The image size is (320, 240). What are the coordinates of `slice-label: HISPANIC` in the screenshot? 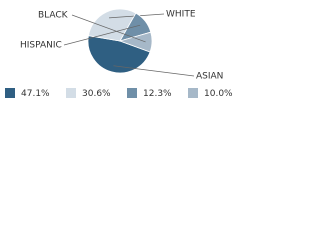 It's located at (41, 46).